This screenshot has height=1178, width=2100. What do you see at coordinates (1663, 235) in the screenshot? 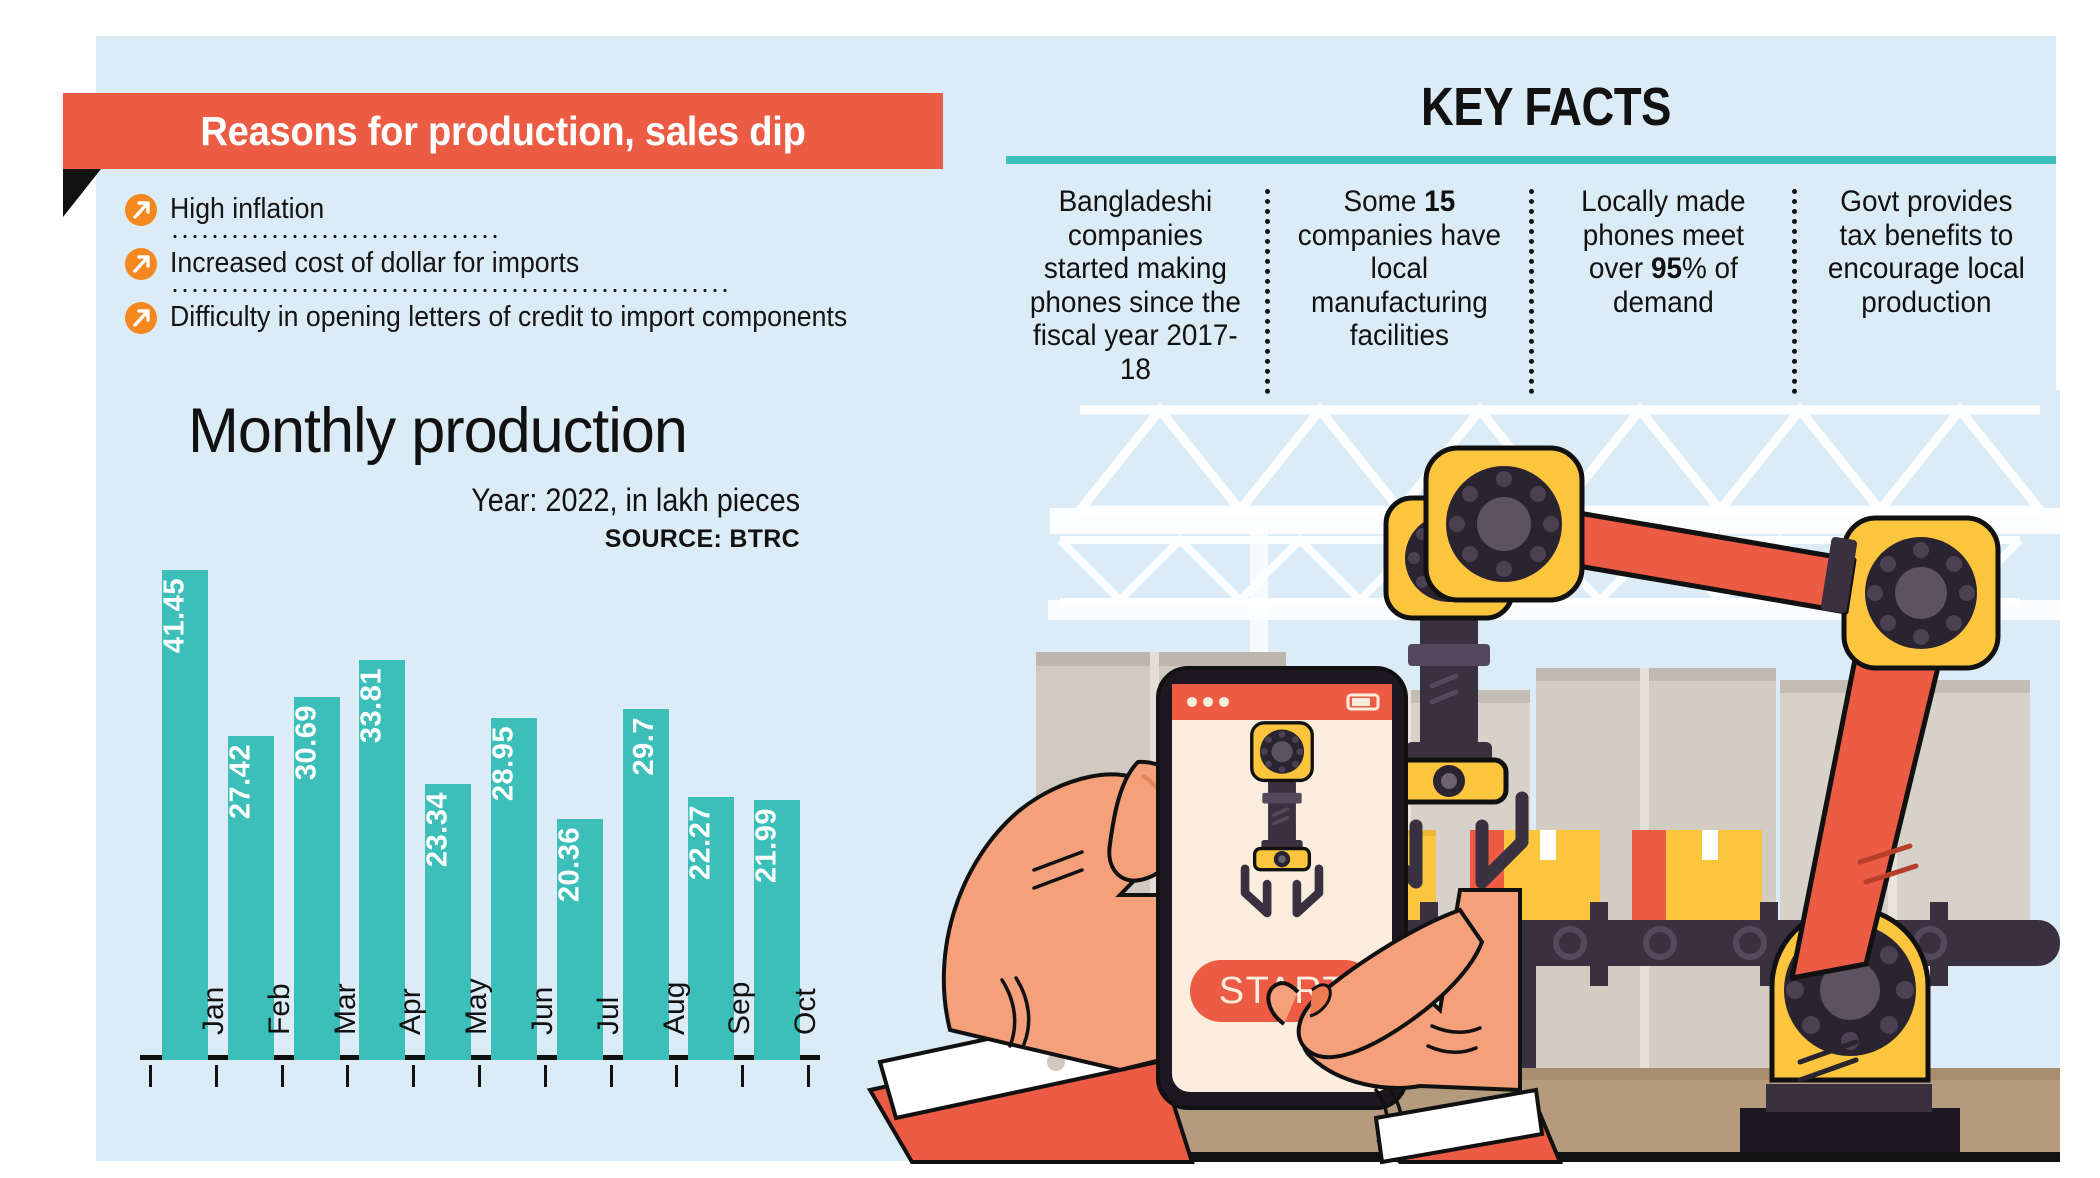
I see `fact-text-segment: Locally made phones meet over` at bounding box center [1663, 235].